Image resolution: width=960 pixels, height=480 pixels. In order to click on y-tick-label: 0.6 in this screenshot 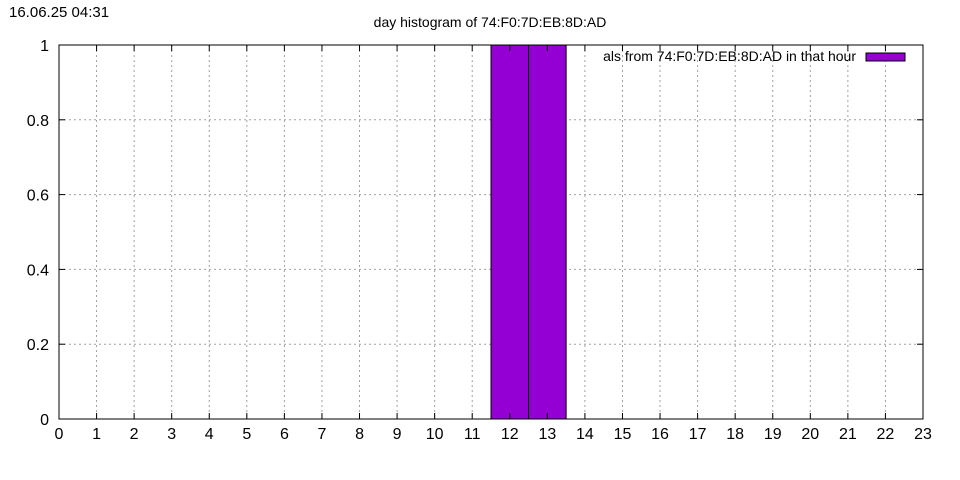, I will do `click(38, 196)`.